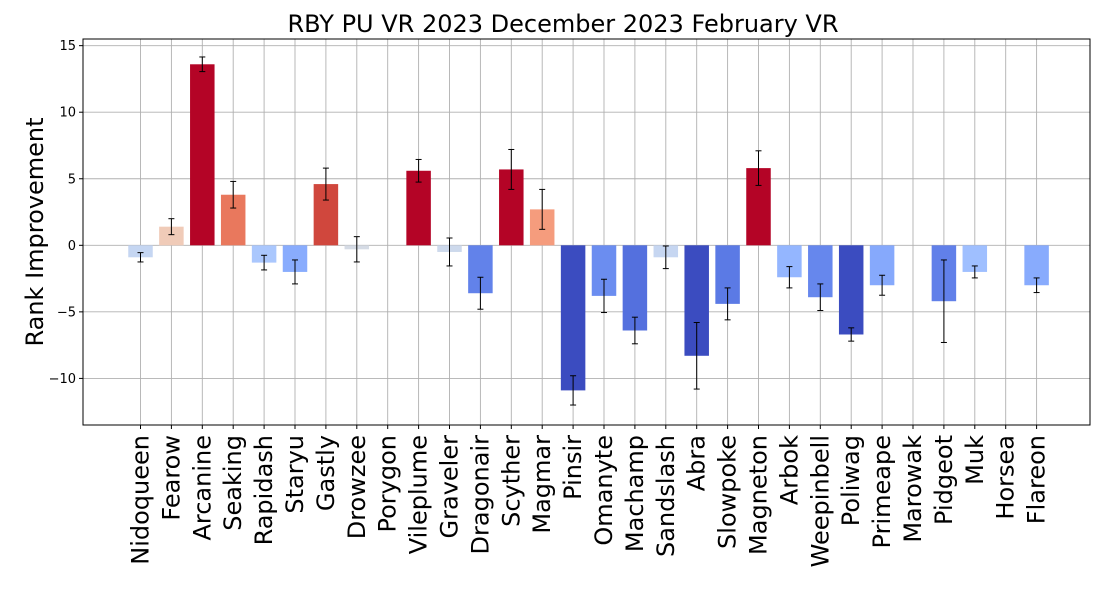  I want to click on y-tick-label: 0, so click(72, 246).